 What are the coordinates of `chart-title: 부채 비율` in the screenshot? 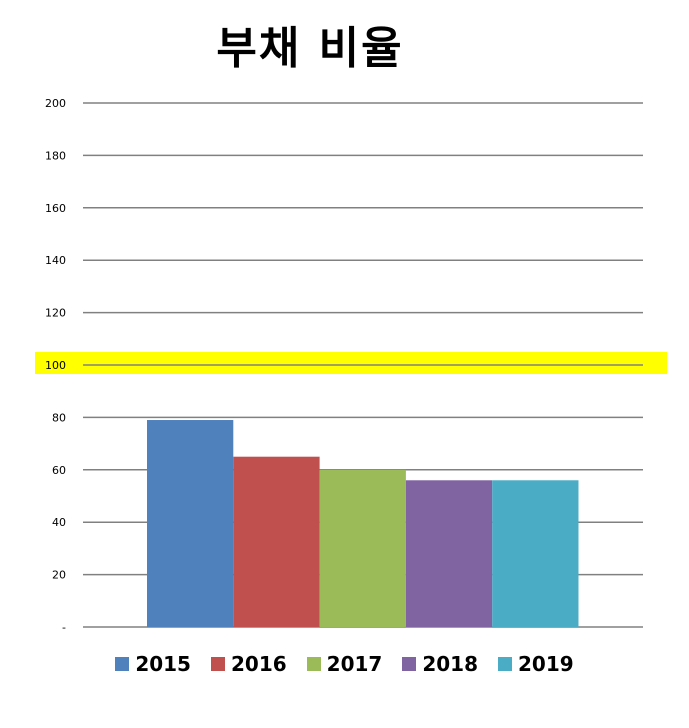 It's located at (310, 48).